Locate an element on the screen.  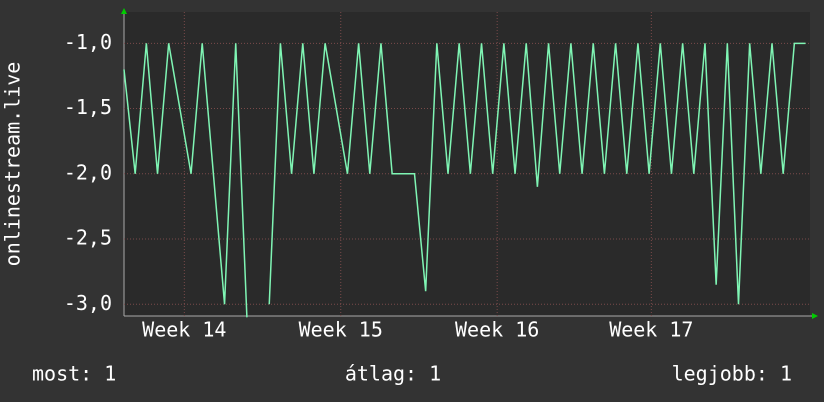
x-tick-label: Week 16 is located at coordinates (497, 330).